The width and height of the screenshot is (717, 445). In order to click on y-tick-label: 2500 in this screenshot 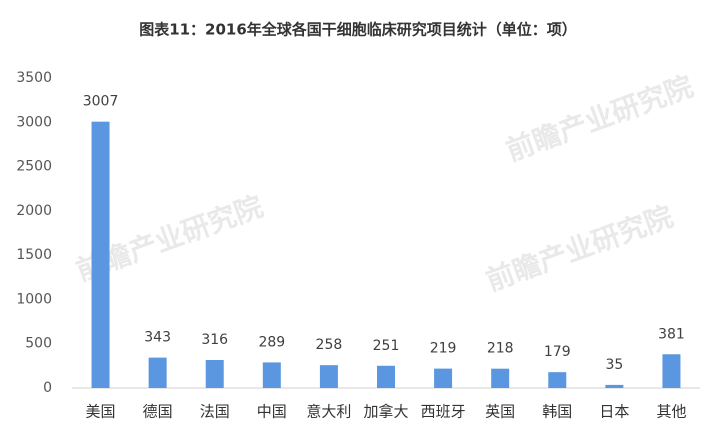, I will do `click(34, 167)`.